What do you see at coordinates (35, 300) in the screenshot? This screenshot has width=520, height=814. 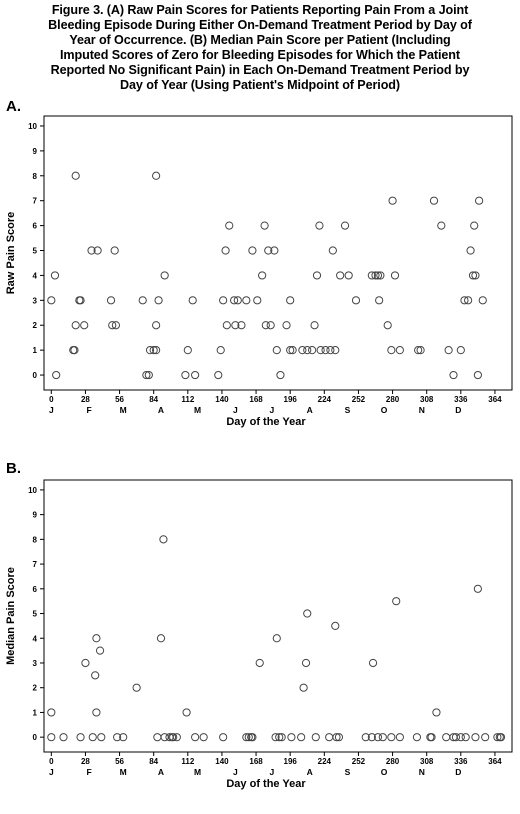 I see `y-tick-label: 3` at bounding box center [35, 300].